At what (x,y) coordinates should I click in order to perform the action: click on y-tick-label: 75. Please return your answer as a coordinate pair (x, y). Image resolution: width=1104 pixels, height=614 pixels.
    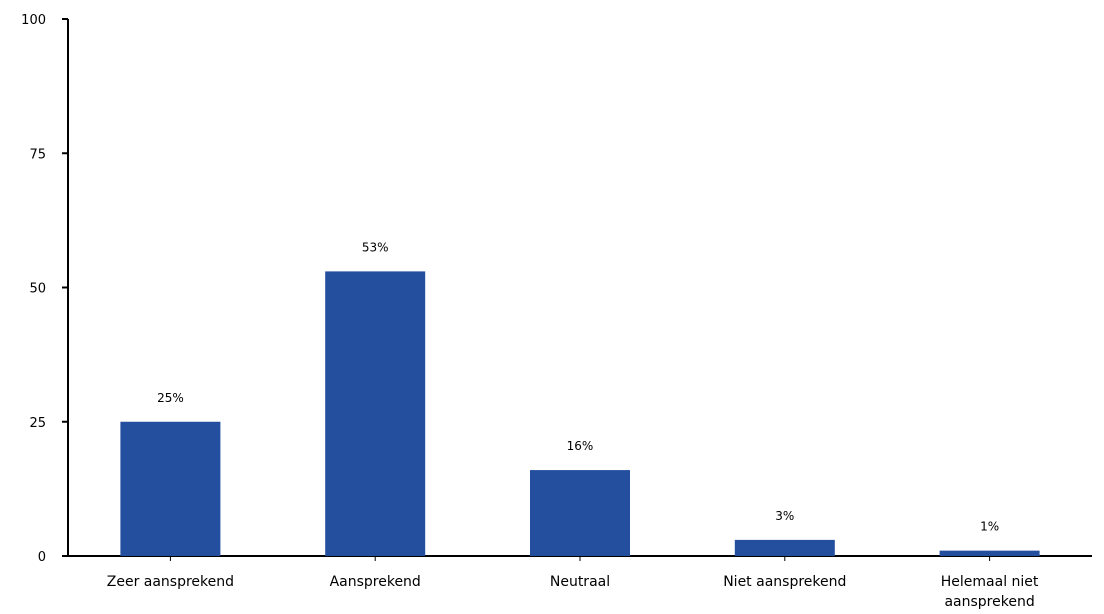
    Looking at the image, I should click on (37, 154).